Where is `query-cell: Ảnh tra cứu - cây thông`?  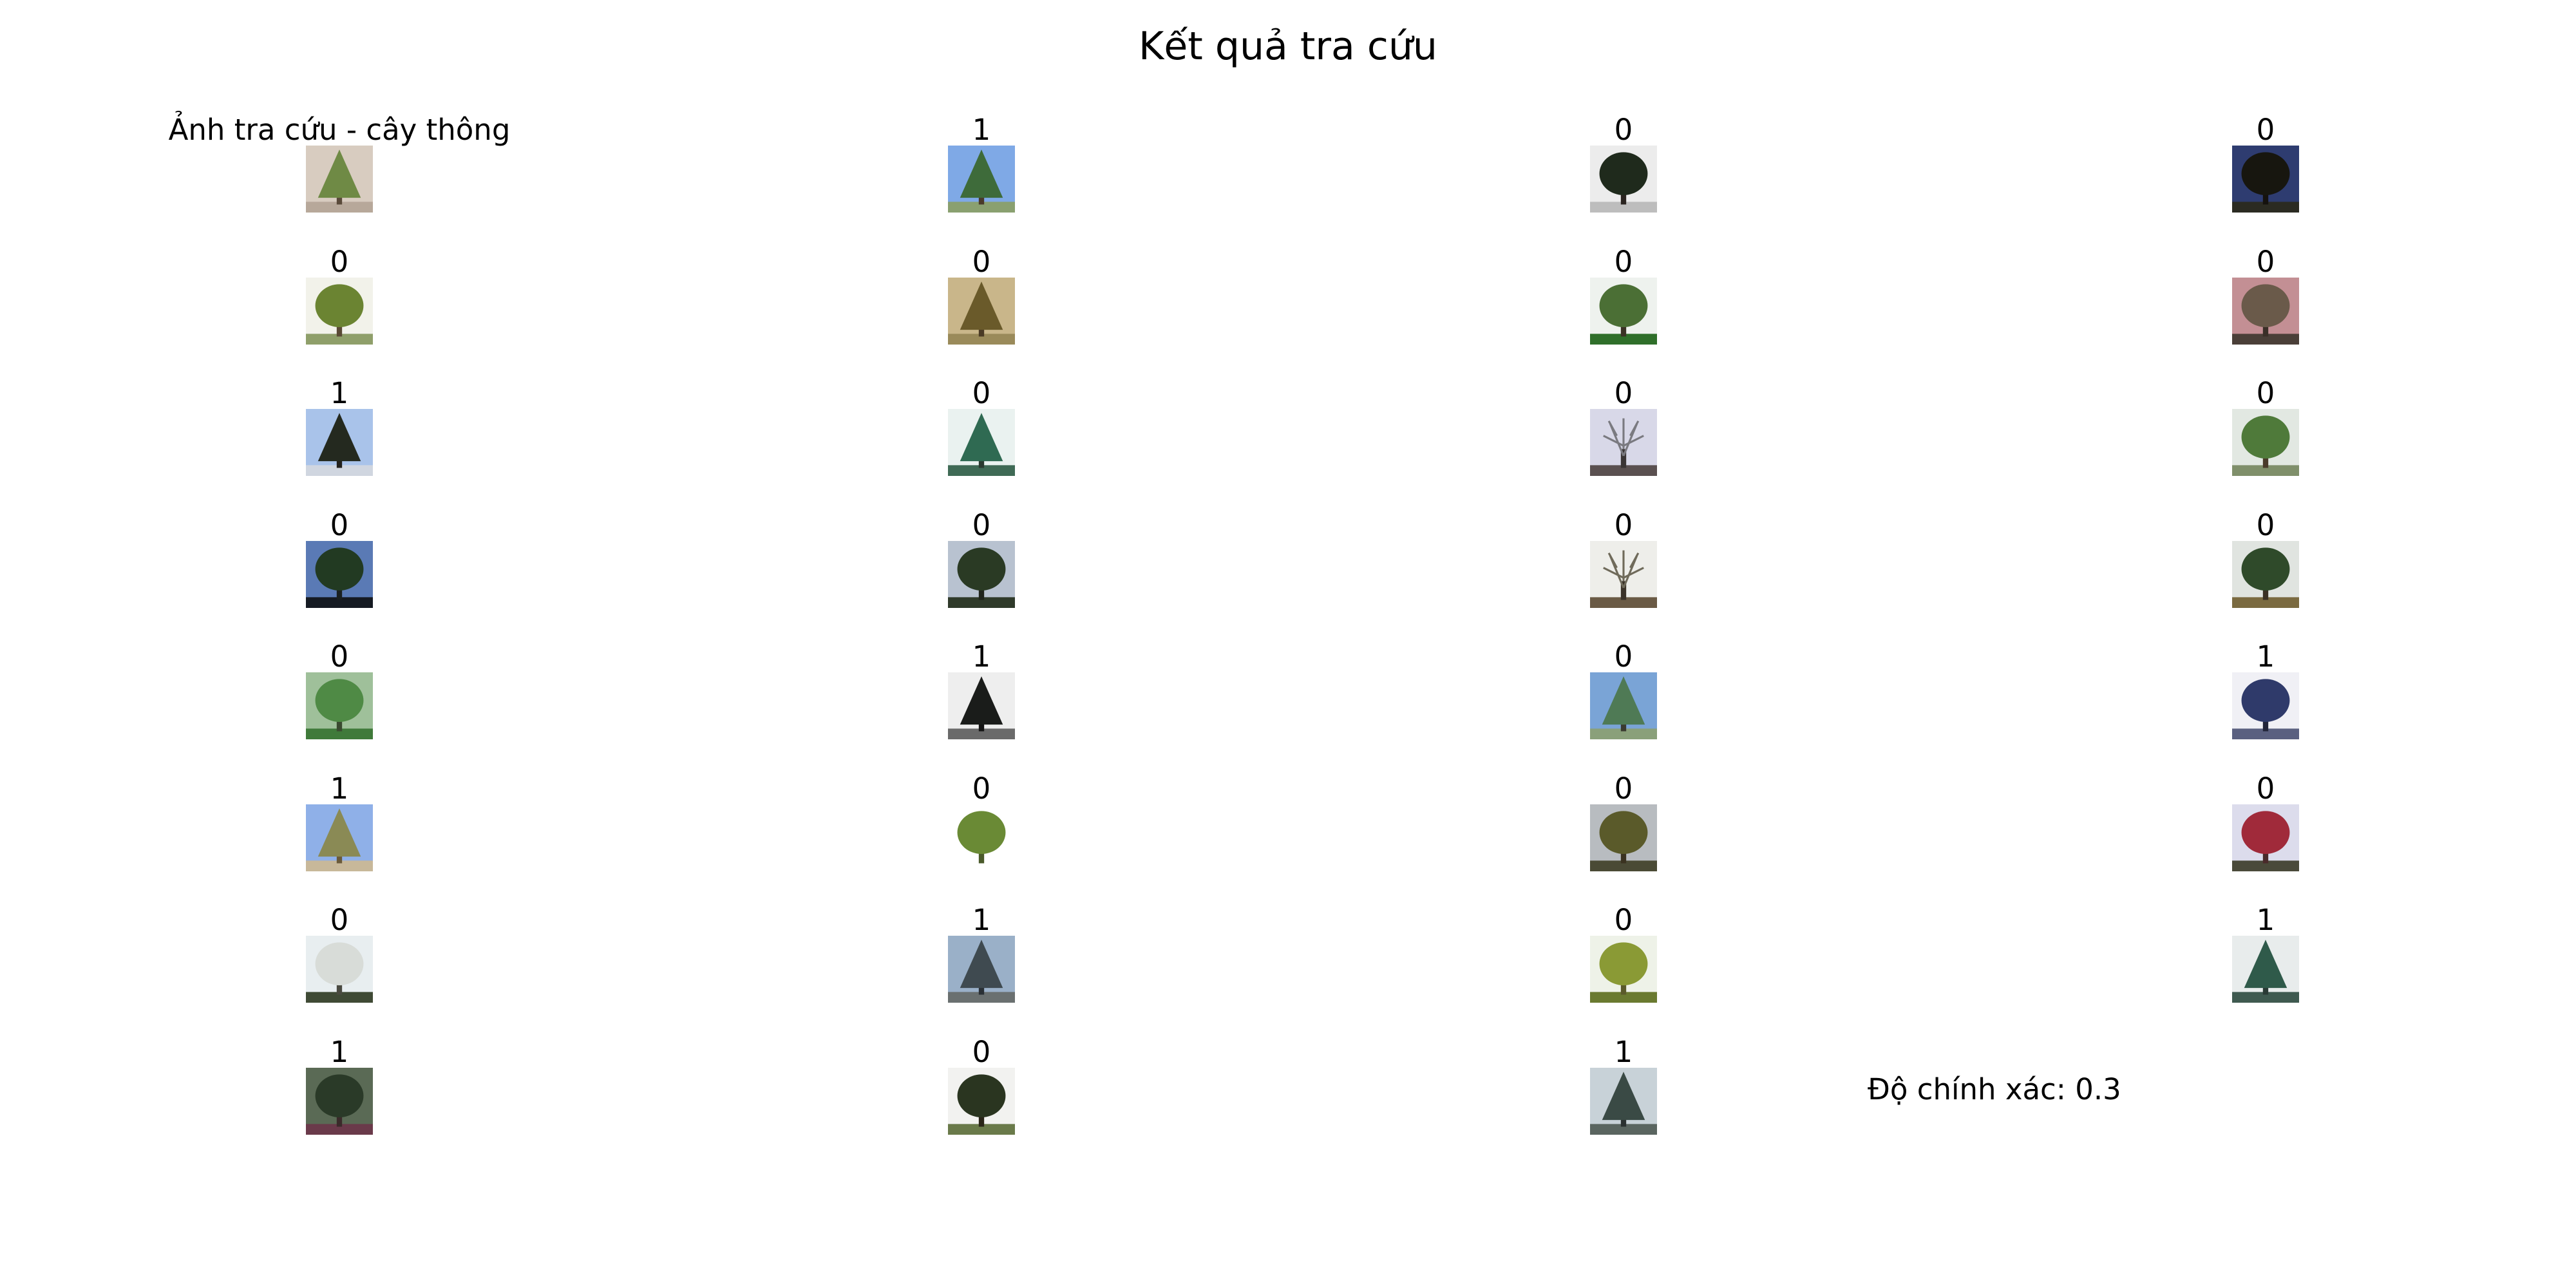 query-cell: Ảnh tra cứu - cây thông is located at coordinates (339, 164).